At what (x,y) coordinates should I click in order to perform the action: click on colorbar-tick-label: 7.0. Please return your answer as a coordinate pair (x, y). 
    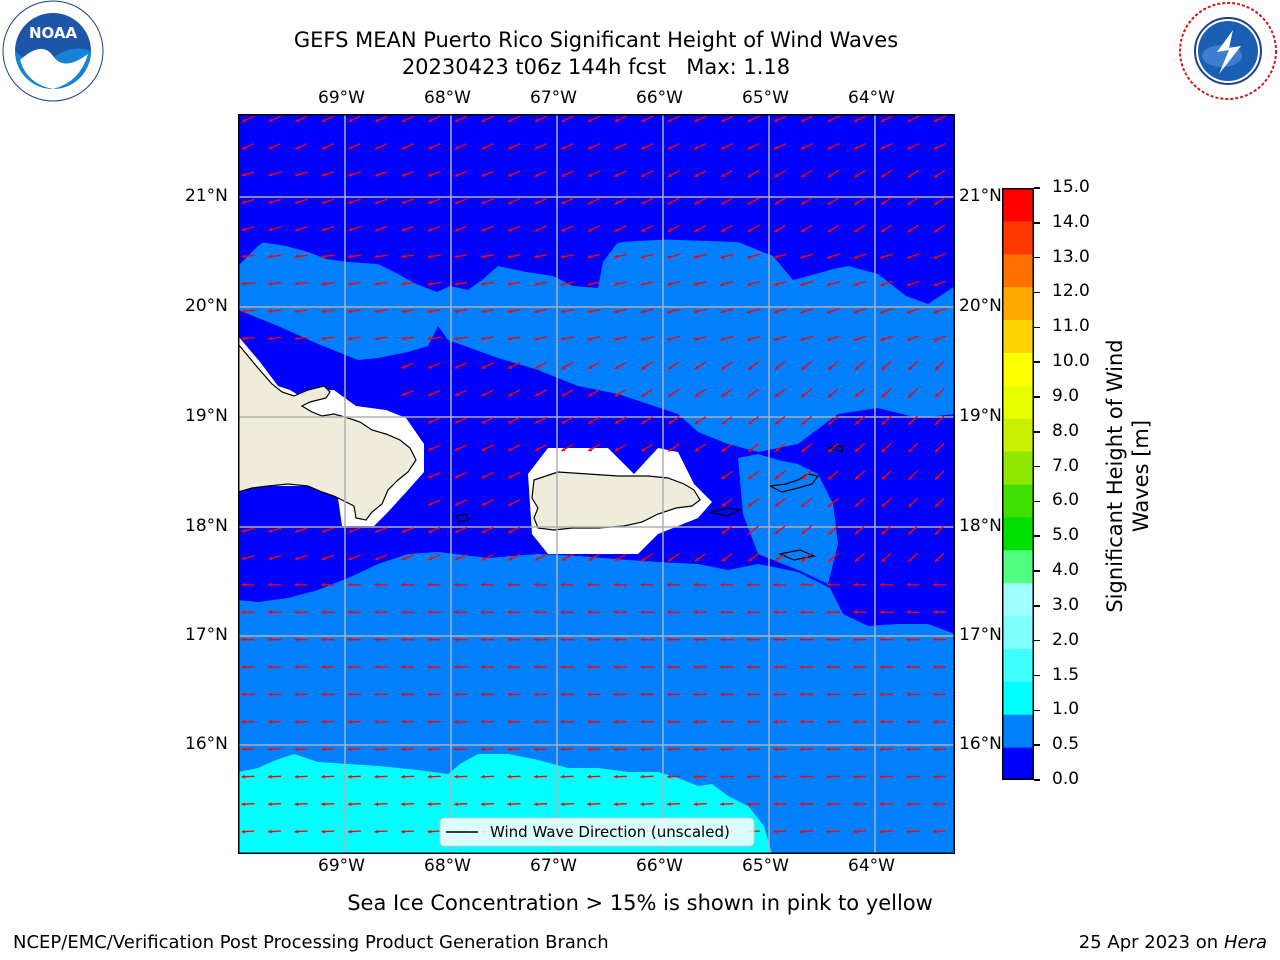
    Looking at the image, I should click on (1066, 465).